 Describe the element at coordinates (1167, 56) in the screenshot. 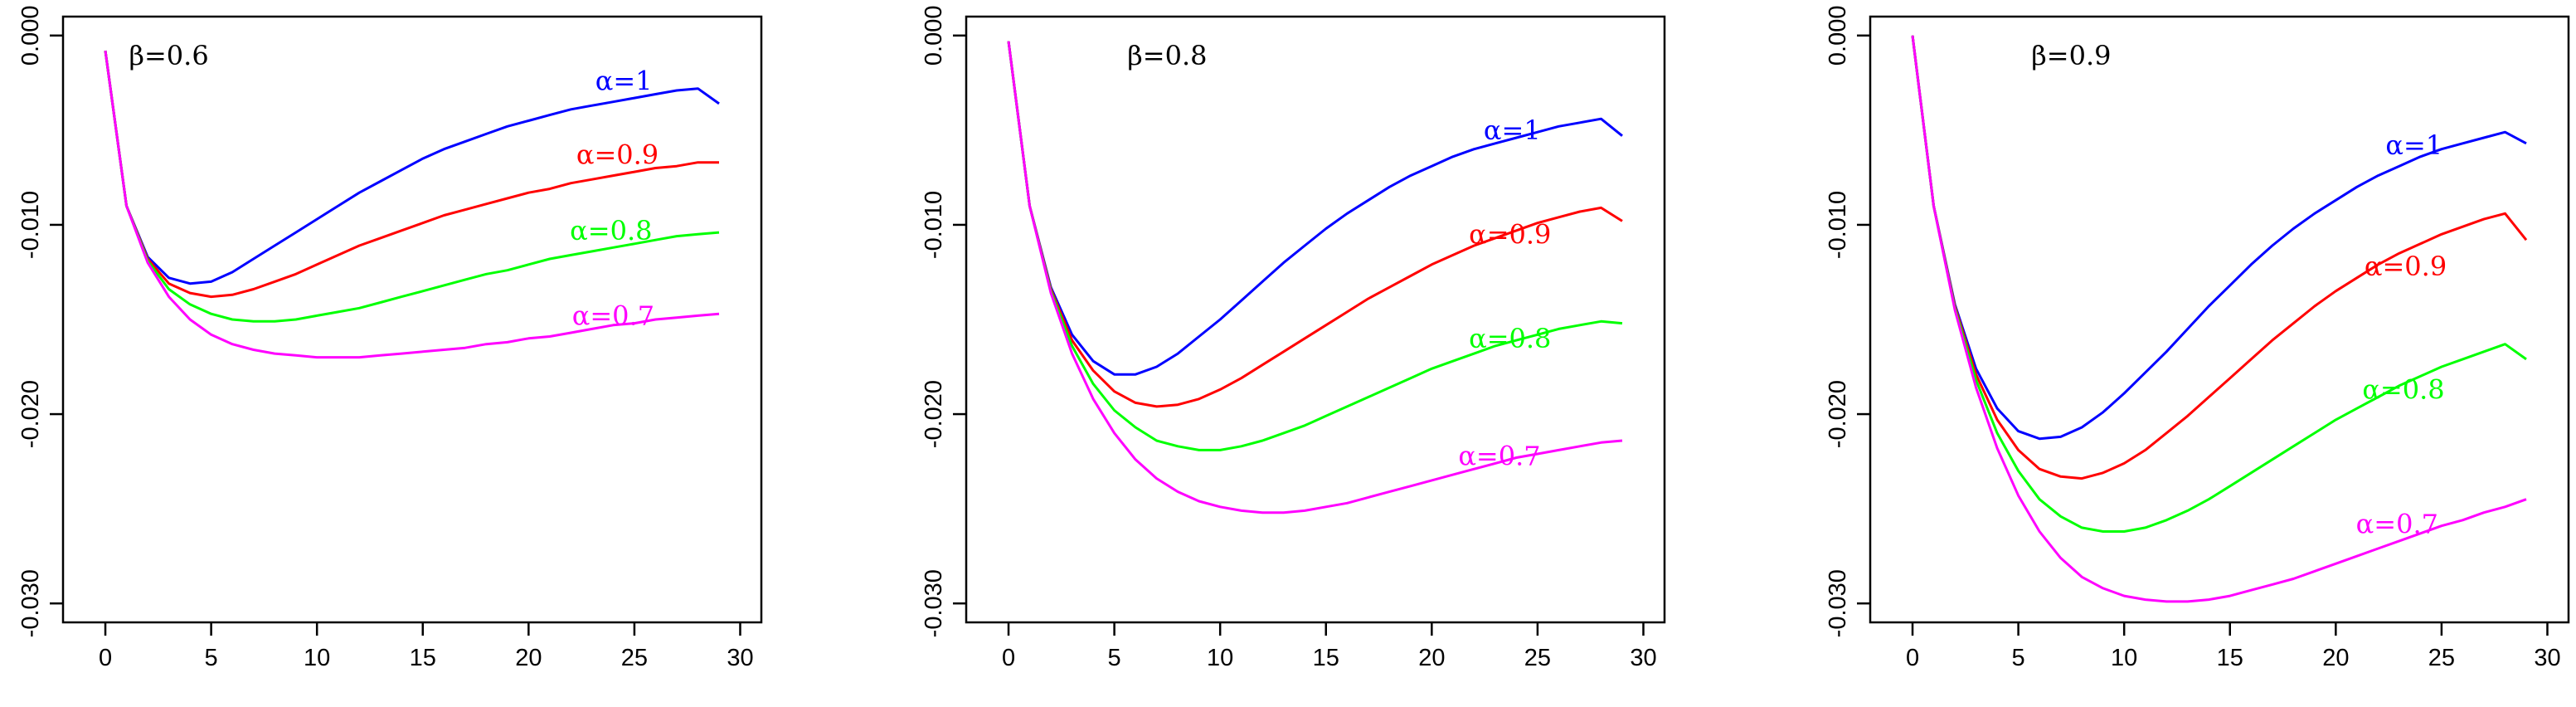

I see `panel-title: β=0.8` at that location.